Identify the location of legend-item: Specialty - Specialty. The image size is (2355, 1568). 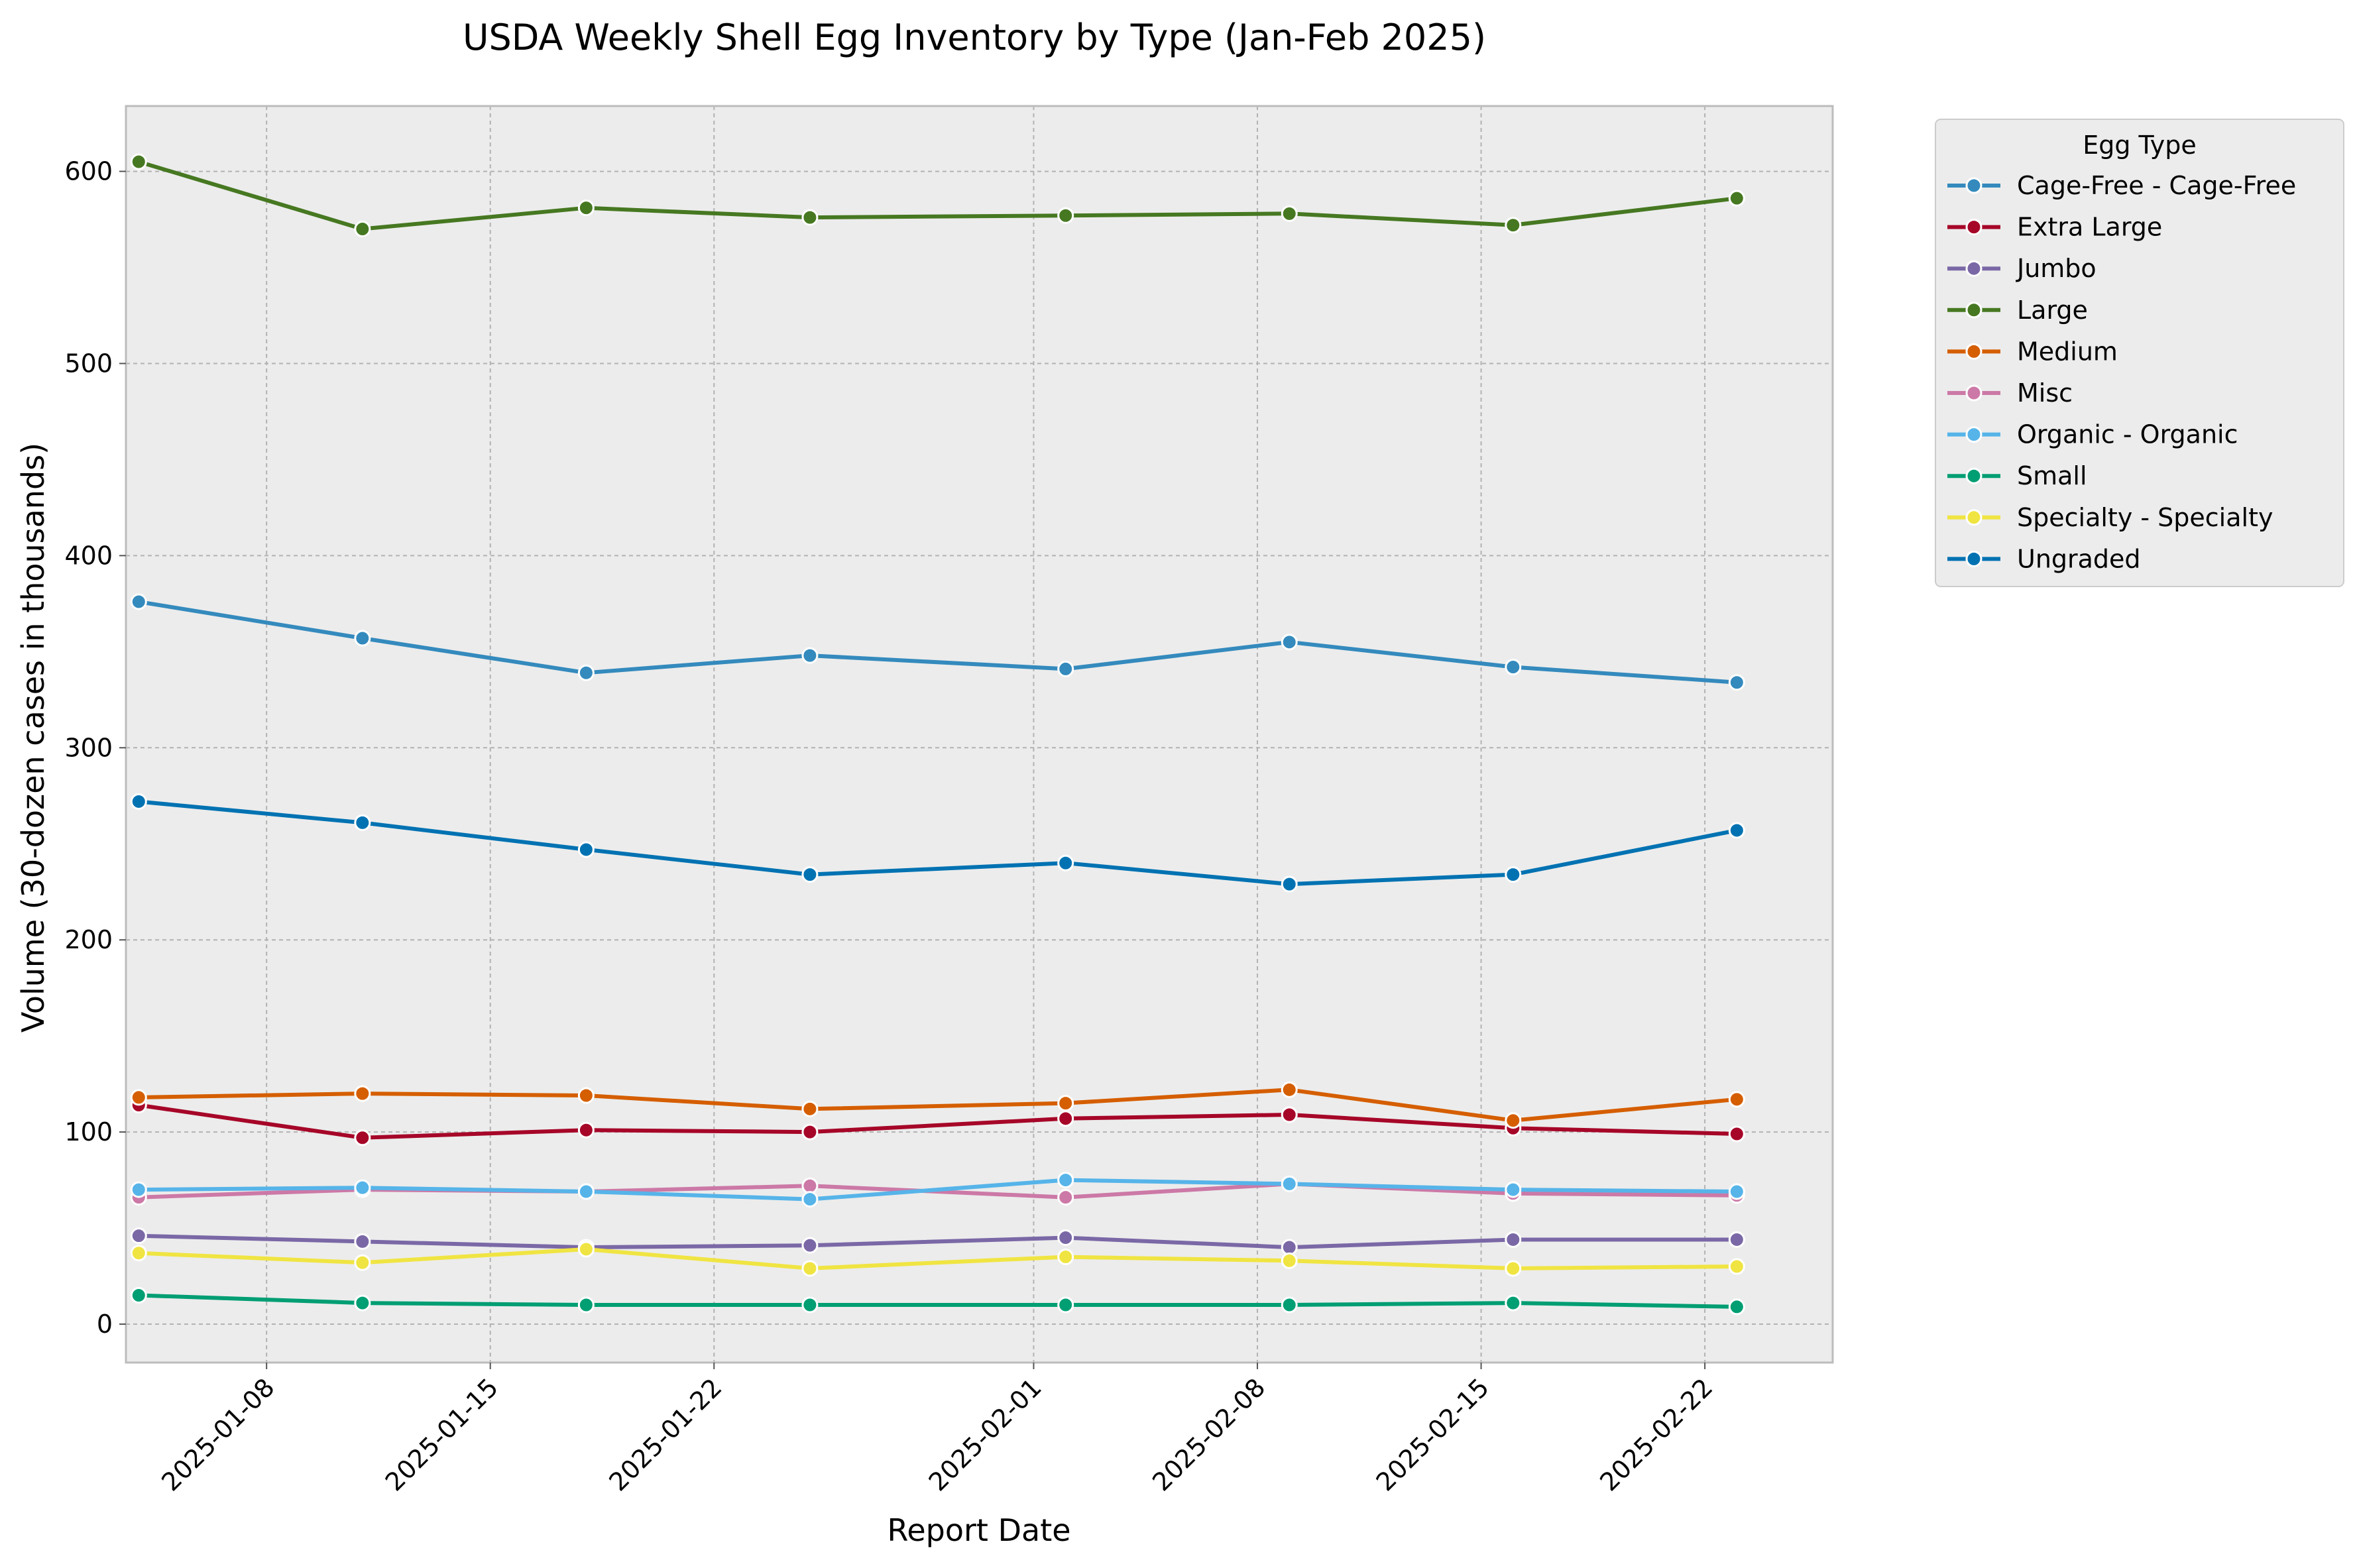
(2110, 517).